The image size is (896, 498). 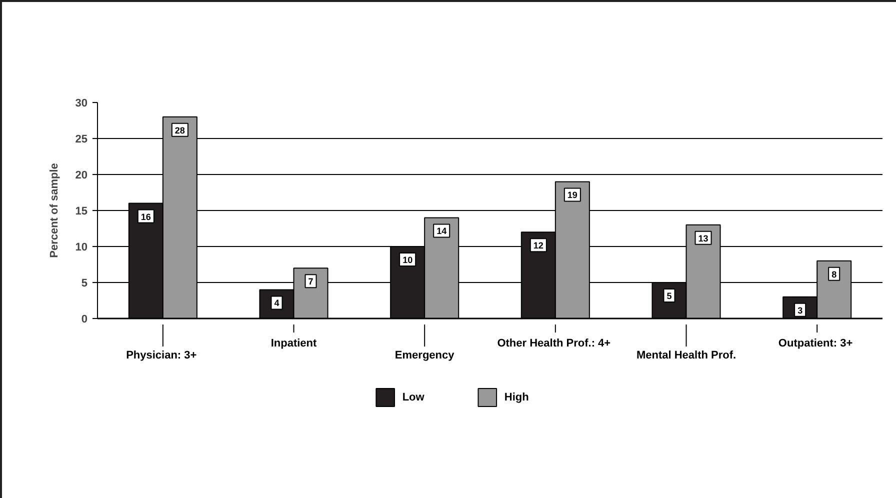 I want to click on data-label: 7, so click(x=311, y=281).